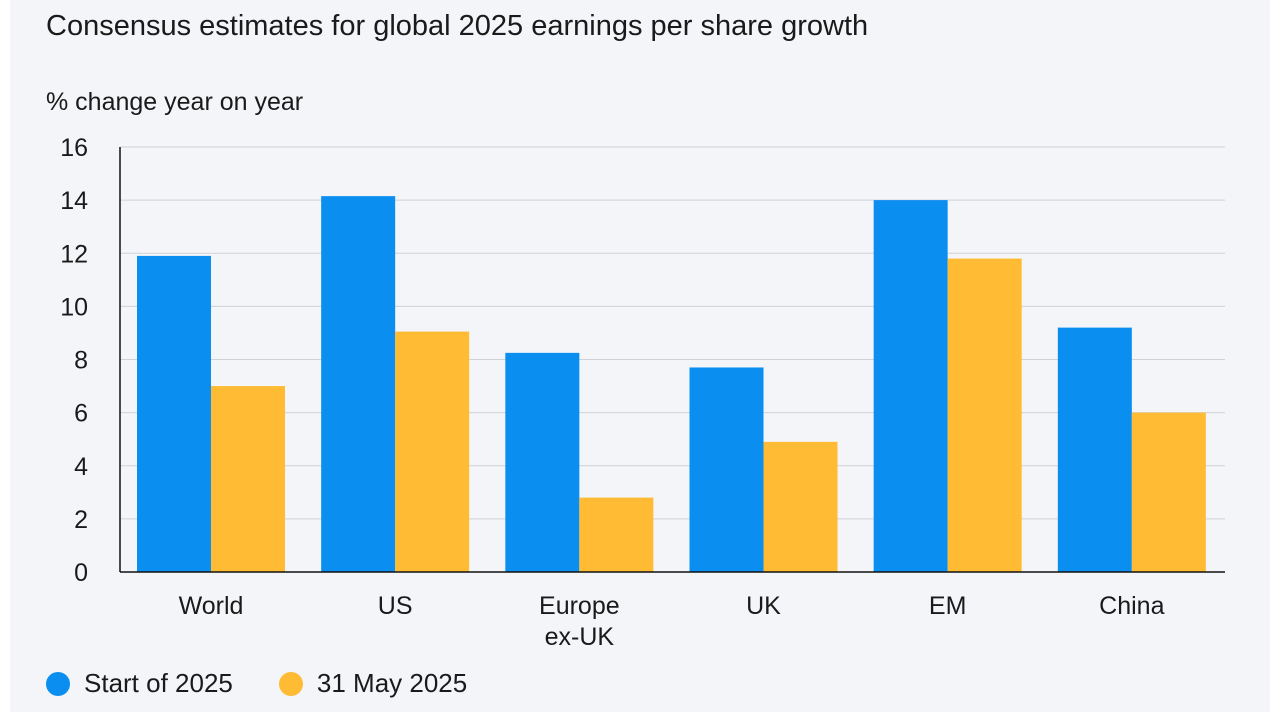  I want to click on legend-item-may: 31 May 2025, so click(373, 683).